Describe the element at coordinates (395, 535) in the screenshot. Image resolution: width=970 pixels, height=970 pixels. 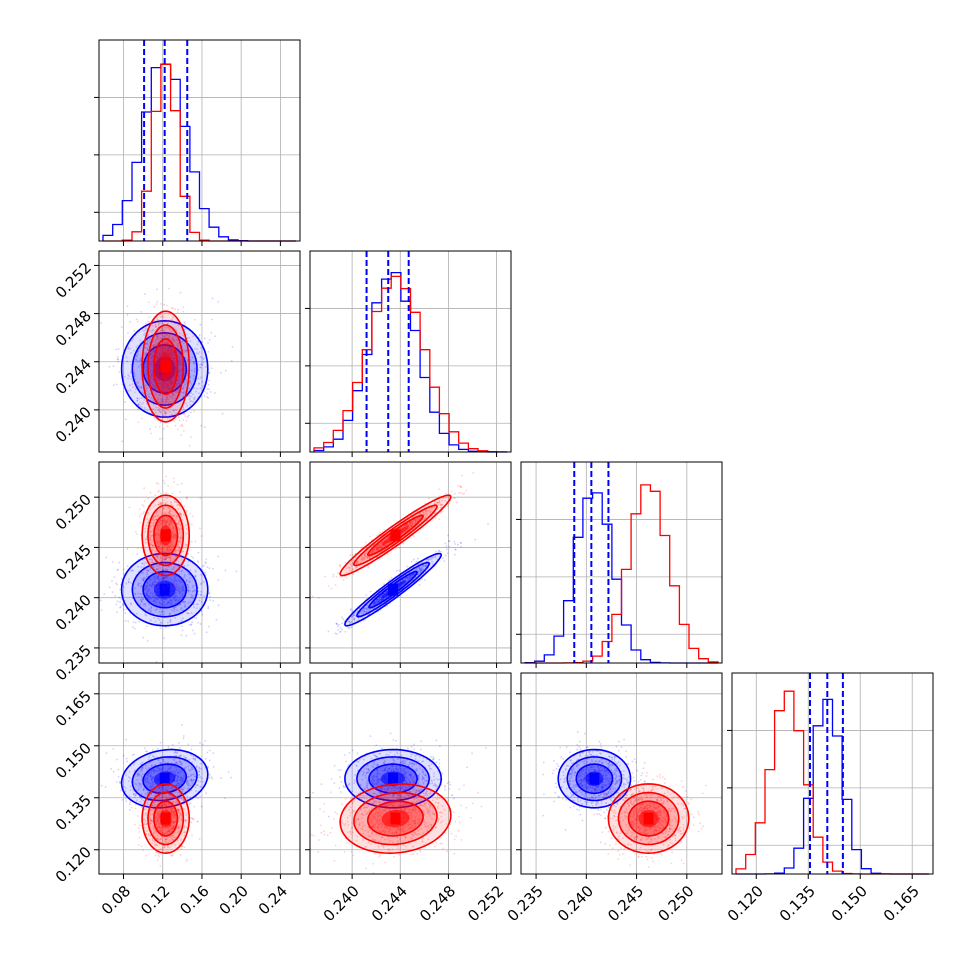
I see `contour-line` at that location.